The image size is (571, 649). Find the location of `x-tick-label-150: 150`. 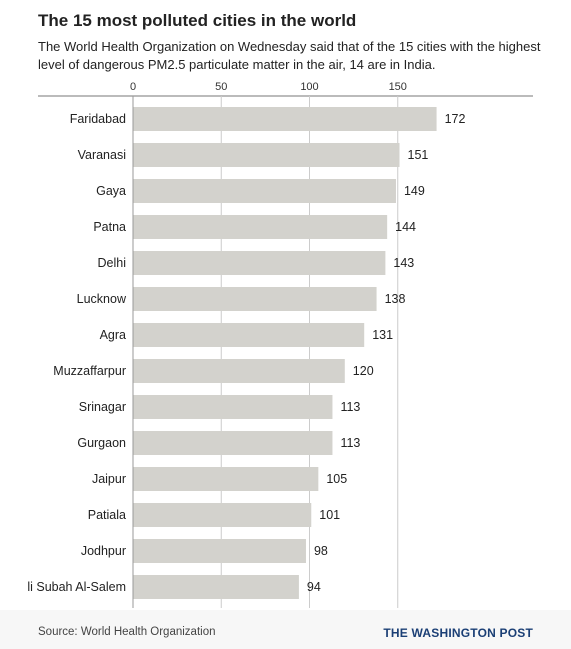

x-tick-label-150: 150 is located at coordinates (398, 87).